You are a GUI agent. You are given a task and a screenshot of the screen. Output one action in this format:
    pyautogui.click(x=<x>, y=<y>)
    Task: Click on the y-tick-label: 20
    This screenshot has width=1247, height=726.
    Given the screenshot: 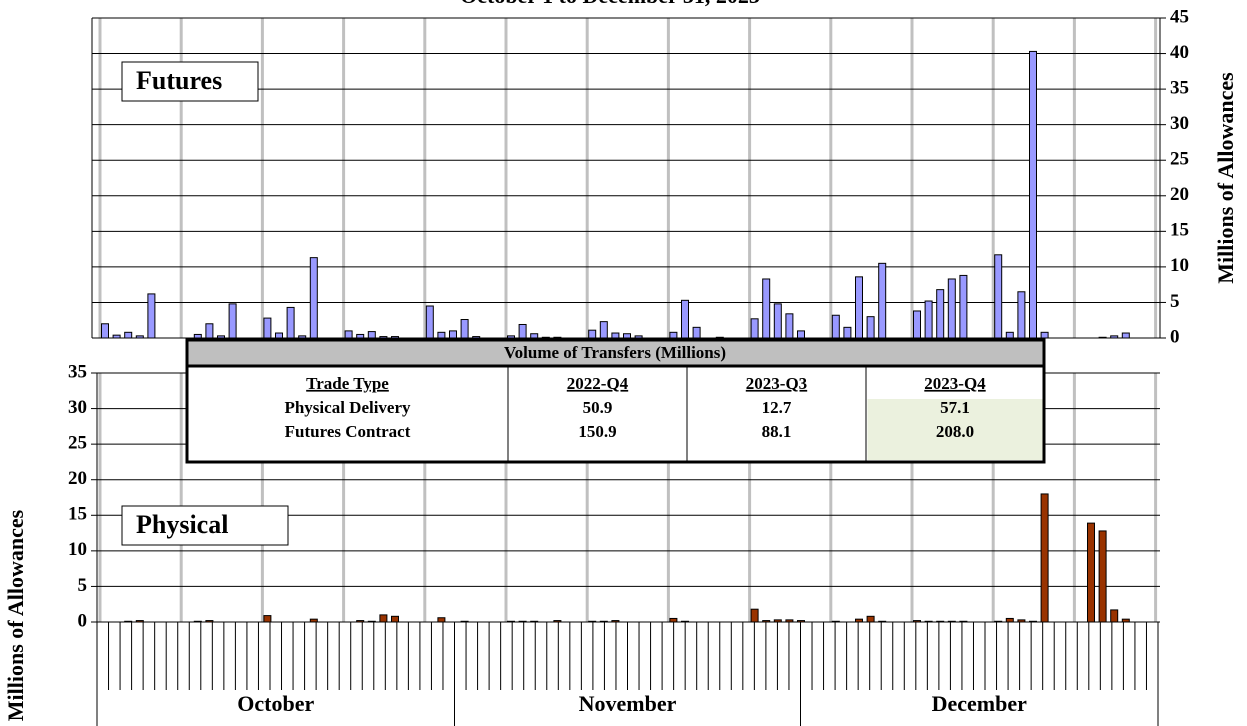 What is the action you would take?
    pyautogui.click(x=77, y=478)
    